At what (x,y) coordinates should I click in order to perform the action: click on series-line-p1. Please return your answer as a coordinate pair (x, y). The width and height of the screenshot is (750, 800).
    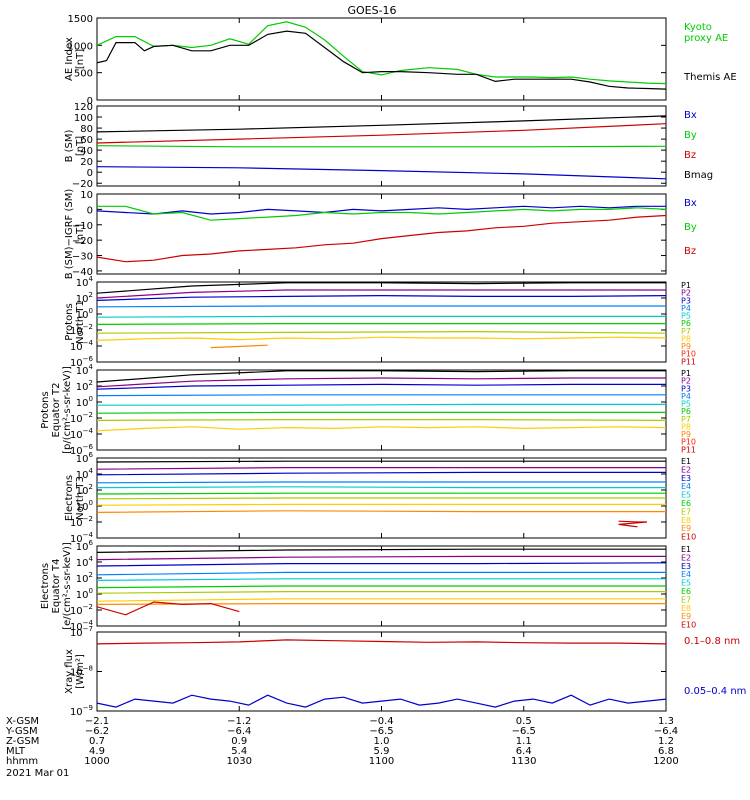
    Looking at the image, I should click on (381, 288).